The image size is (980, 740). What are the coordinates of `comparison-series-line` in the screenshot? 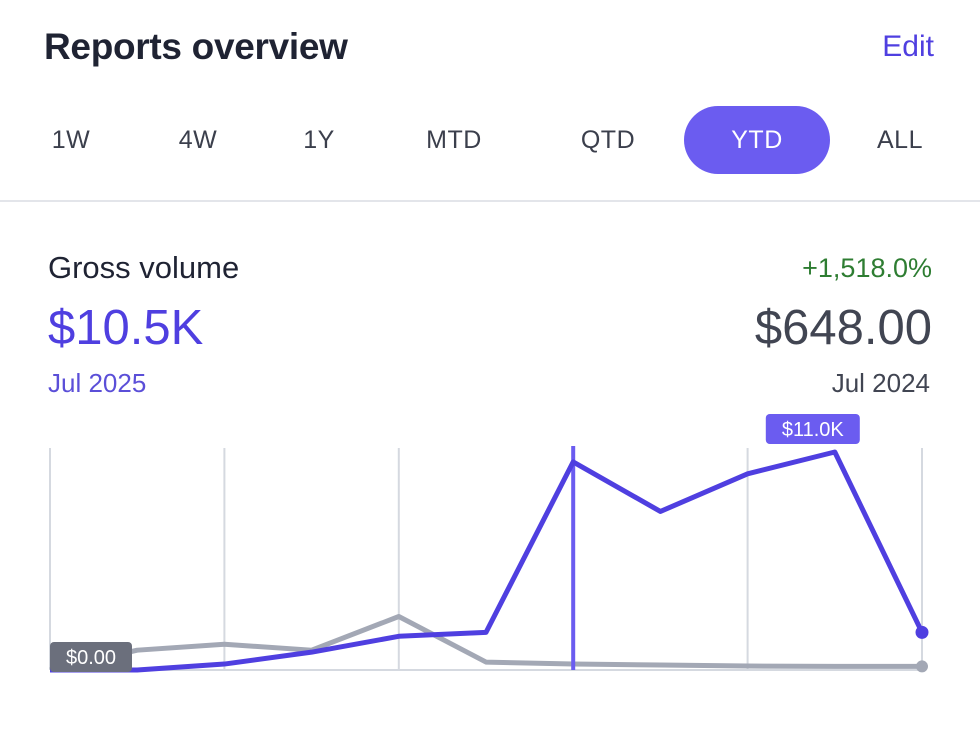 It's located at (485, 643).